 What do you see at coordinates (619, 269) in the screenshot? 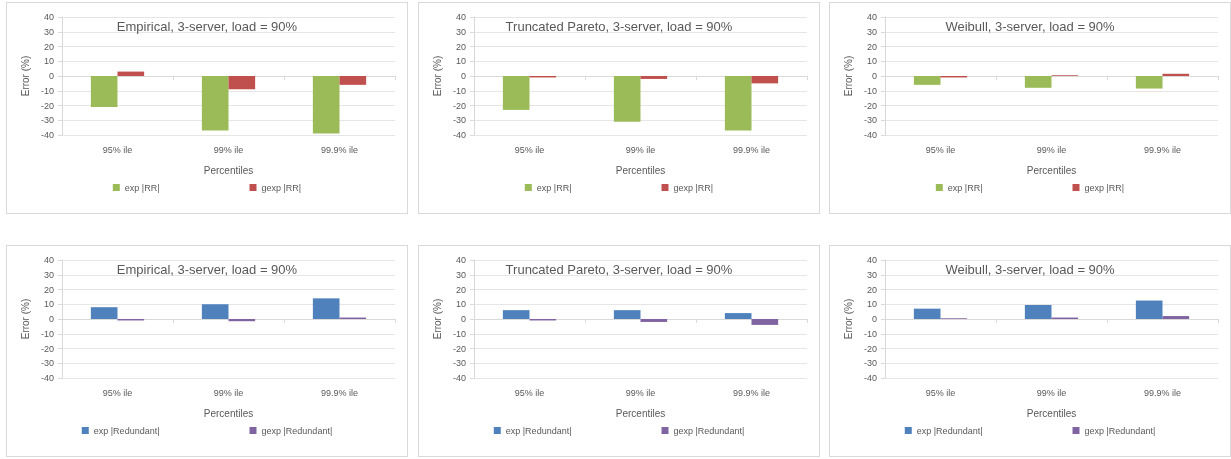
I see `chart-title: Truncated Pareto, 3-server, load = 90%` at bounding box center [619, 269].